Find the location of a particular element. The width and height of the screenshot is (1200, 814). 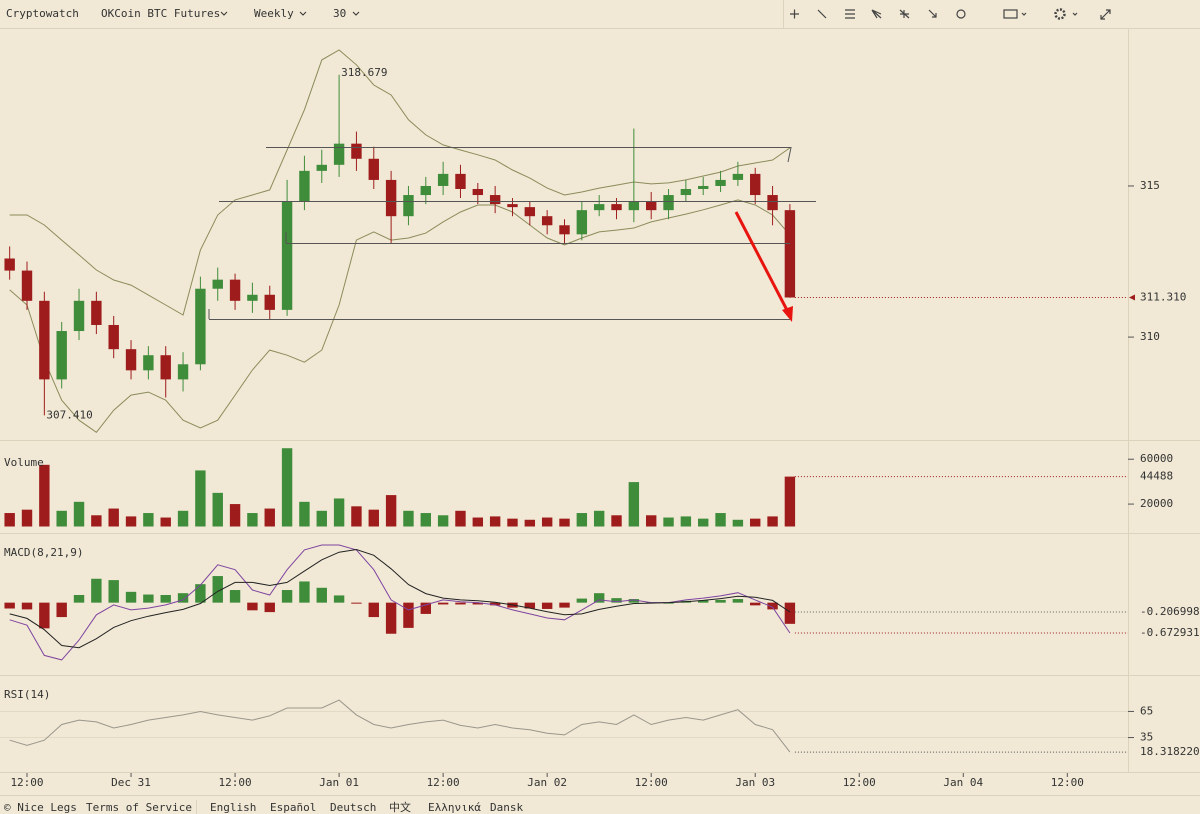

toolbar: Cryptowatch OKCoin BTC Futures Weekly 30 is located at coordinates (600, 14).